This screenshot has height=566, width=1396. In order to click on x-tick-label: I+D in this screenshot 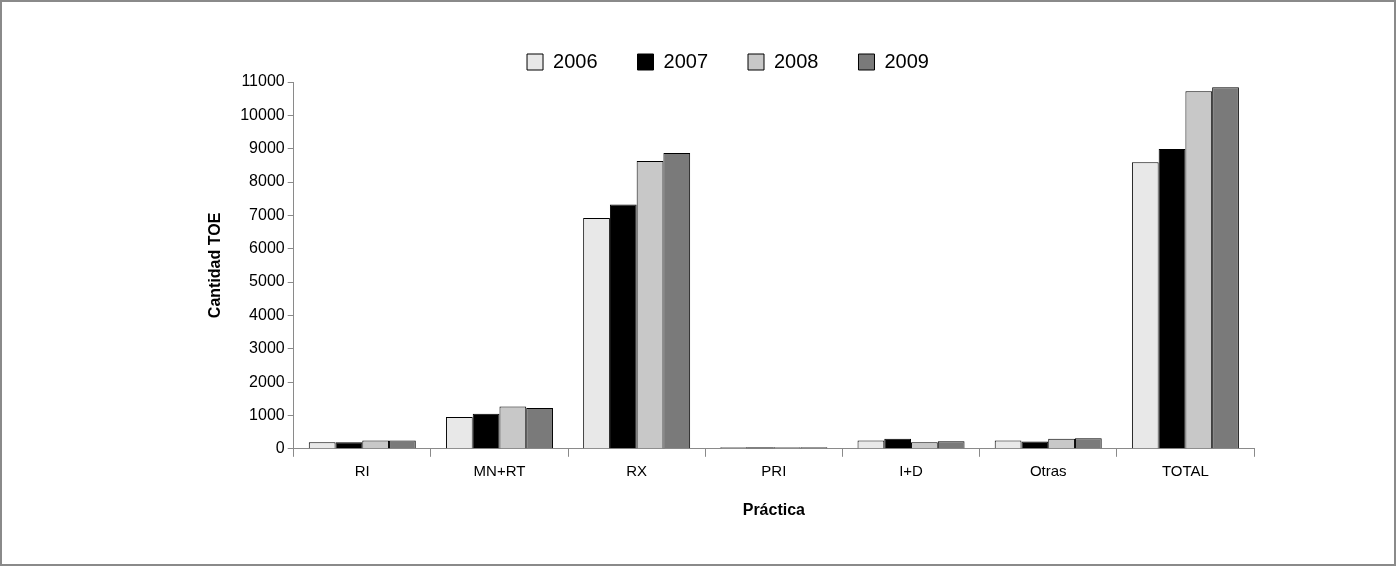, I will do `click(911, 470)`.